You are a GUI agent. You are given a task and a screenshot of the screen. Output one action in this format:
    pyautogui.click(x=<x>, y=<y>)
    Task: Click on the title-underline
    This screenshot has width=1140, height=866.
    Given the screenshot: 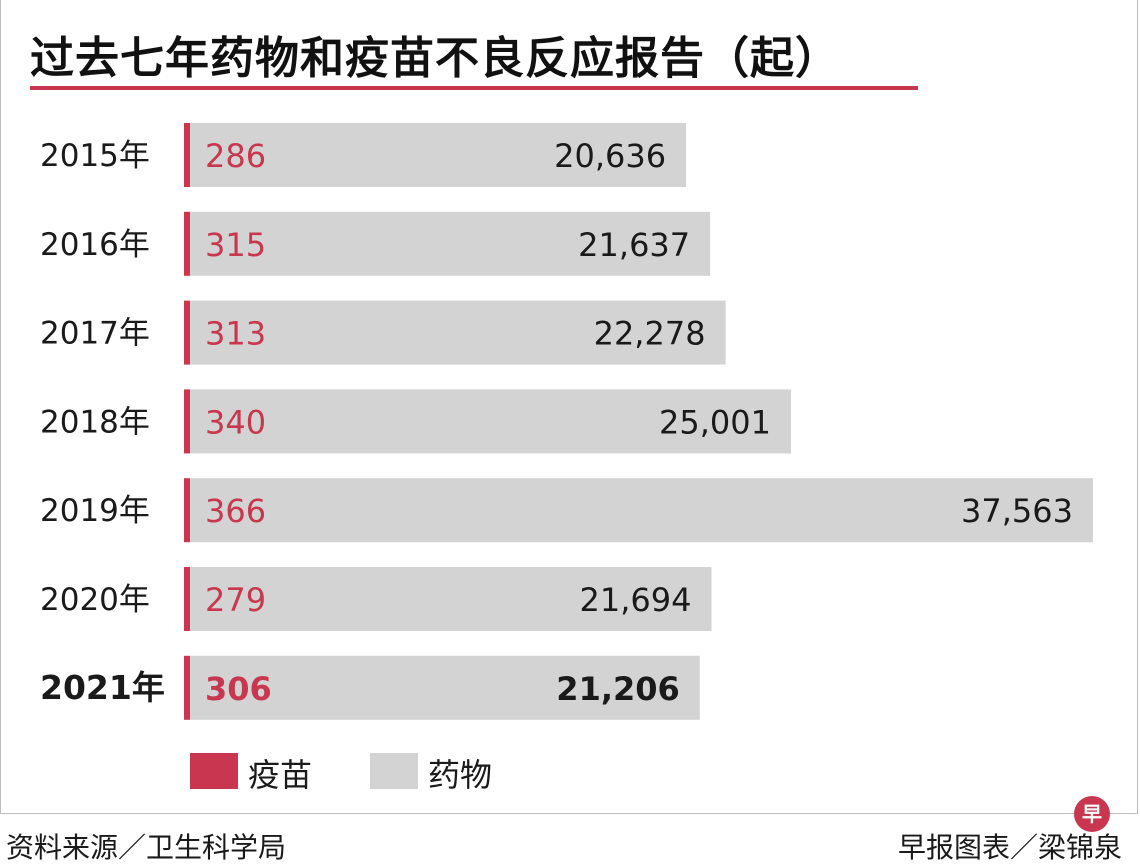 What is the action you would take?
    pyautogui.click(x=474, y=88)
    